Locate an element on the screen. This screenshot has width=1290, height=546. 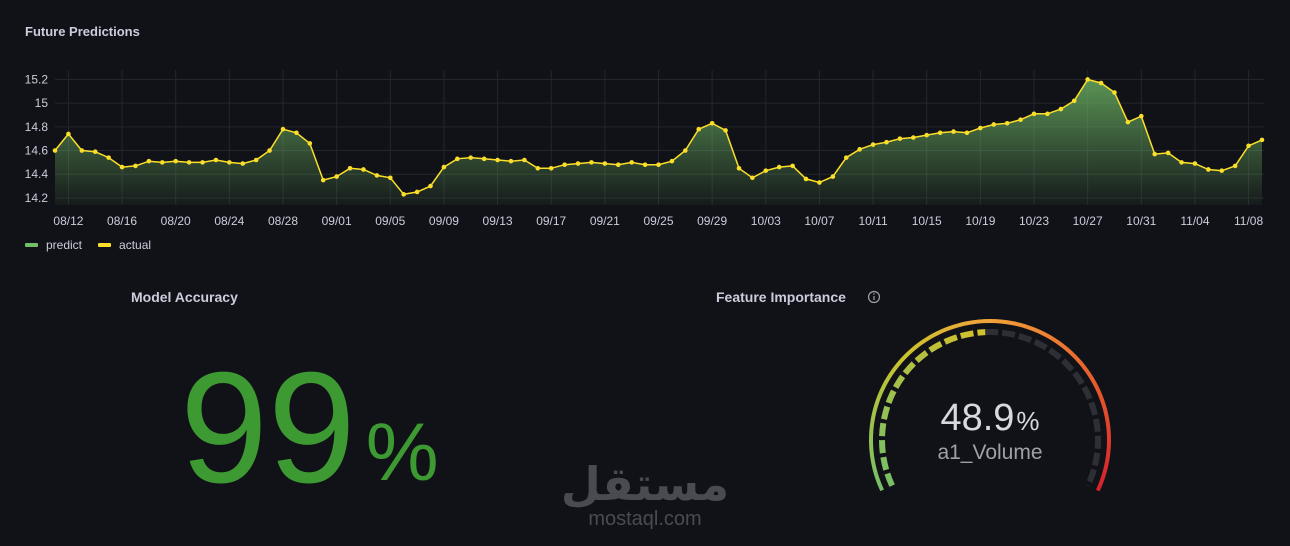
y-tick-label: 15 is located at coordinates (42, 103).